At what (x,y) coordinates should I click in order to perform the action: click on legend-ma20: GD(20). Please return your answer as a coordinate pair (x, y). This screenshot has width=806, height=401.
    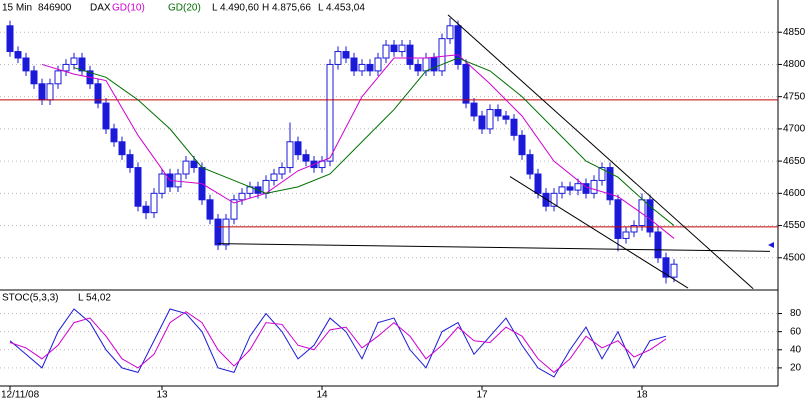
    Looking at the image, I should click on (184, 8).